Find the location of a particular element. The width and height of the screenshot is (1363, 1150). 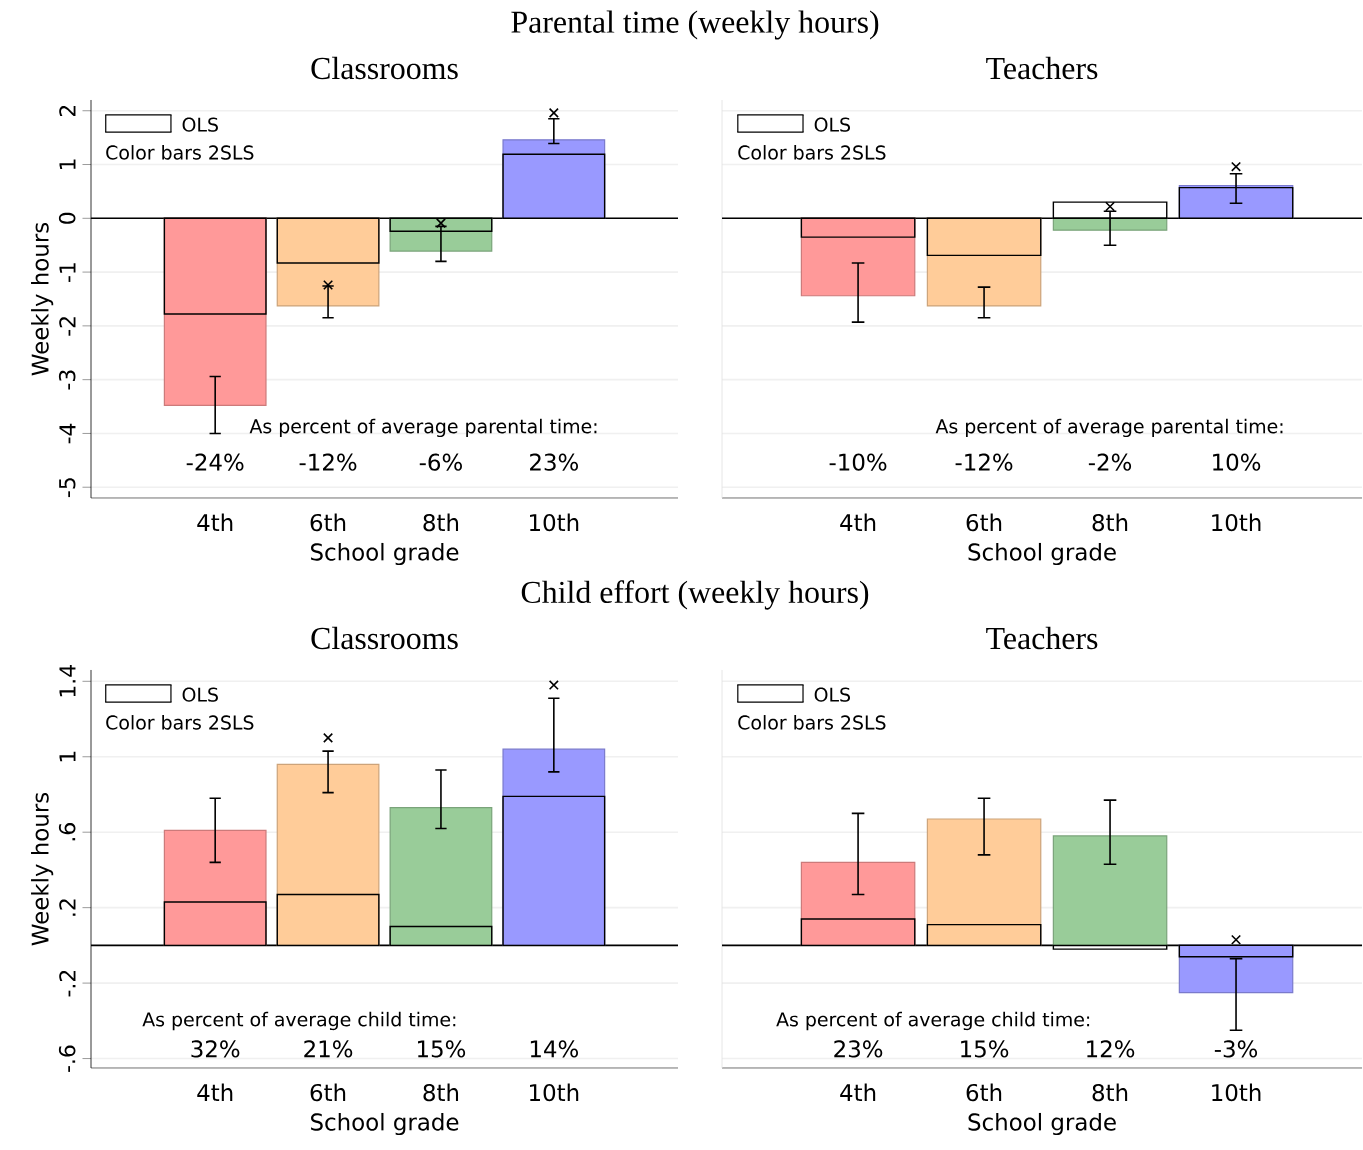

annotation: 21% is located at coordinates (328, 1049).